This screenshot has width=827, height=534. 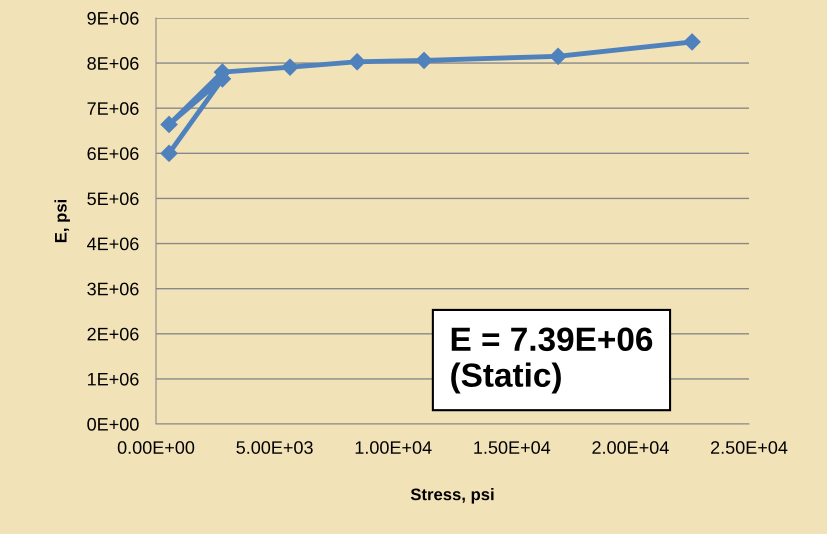 I want to click on y-tick-label: 4E+06, so click(x=113, y=243).